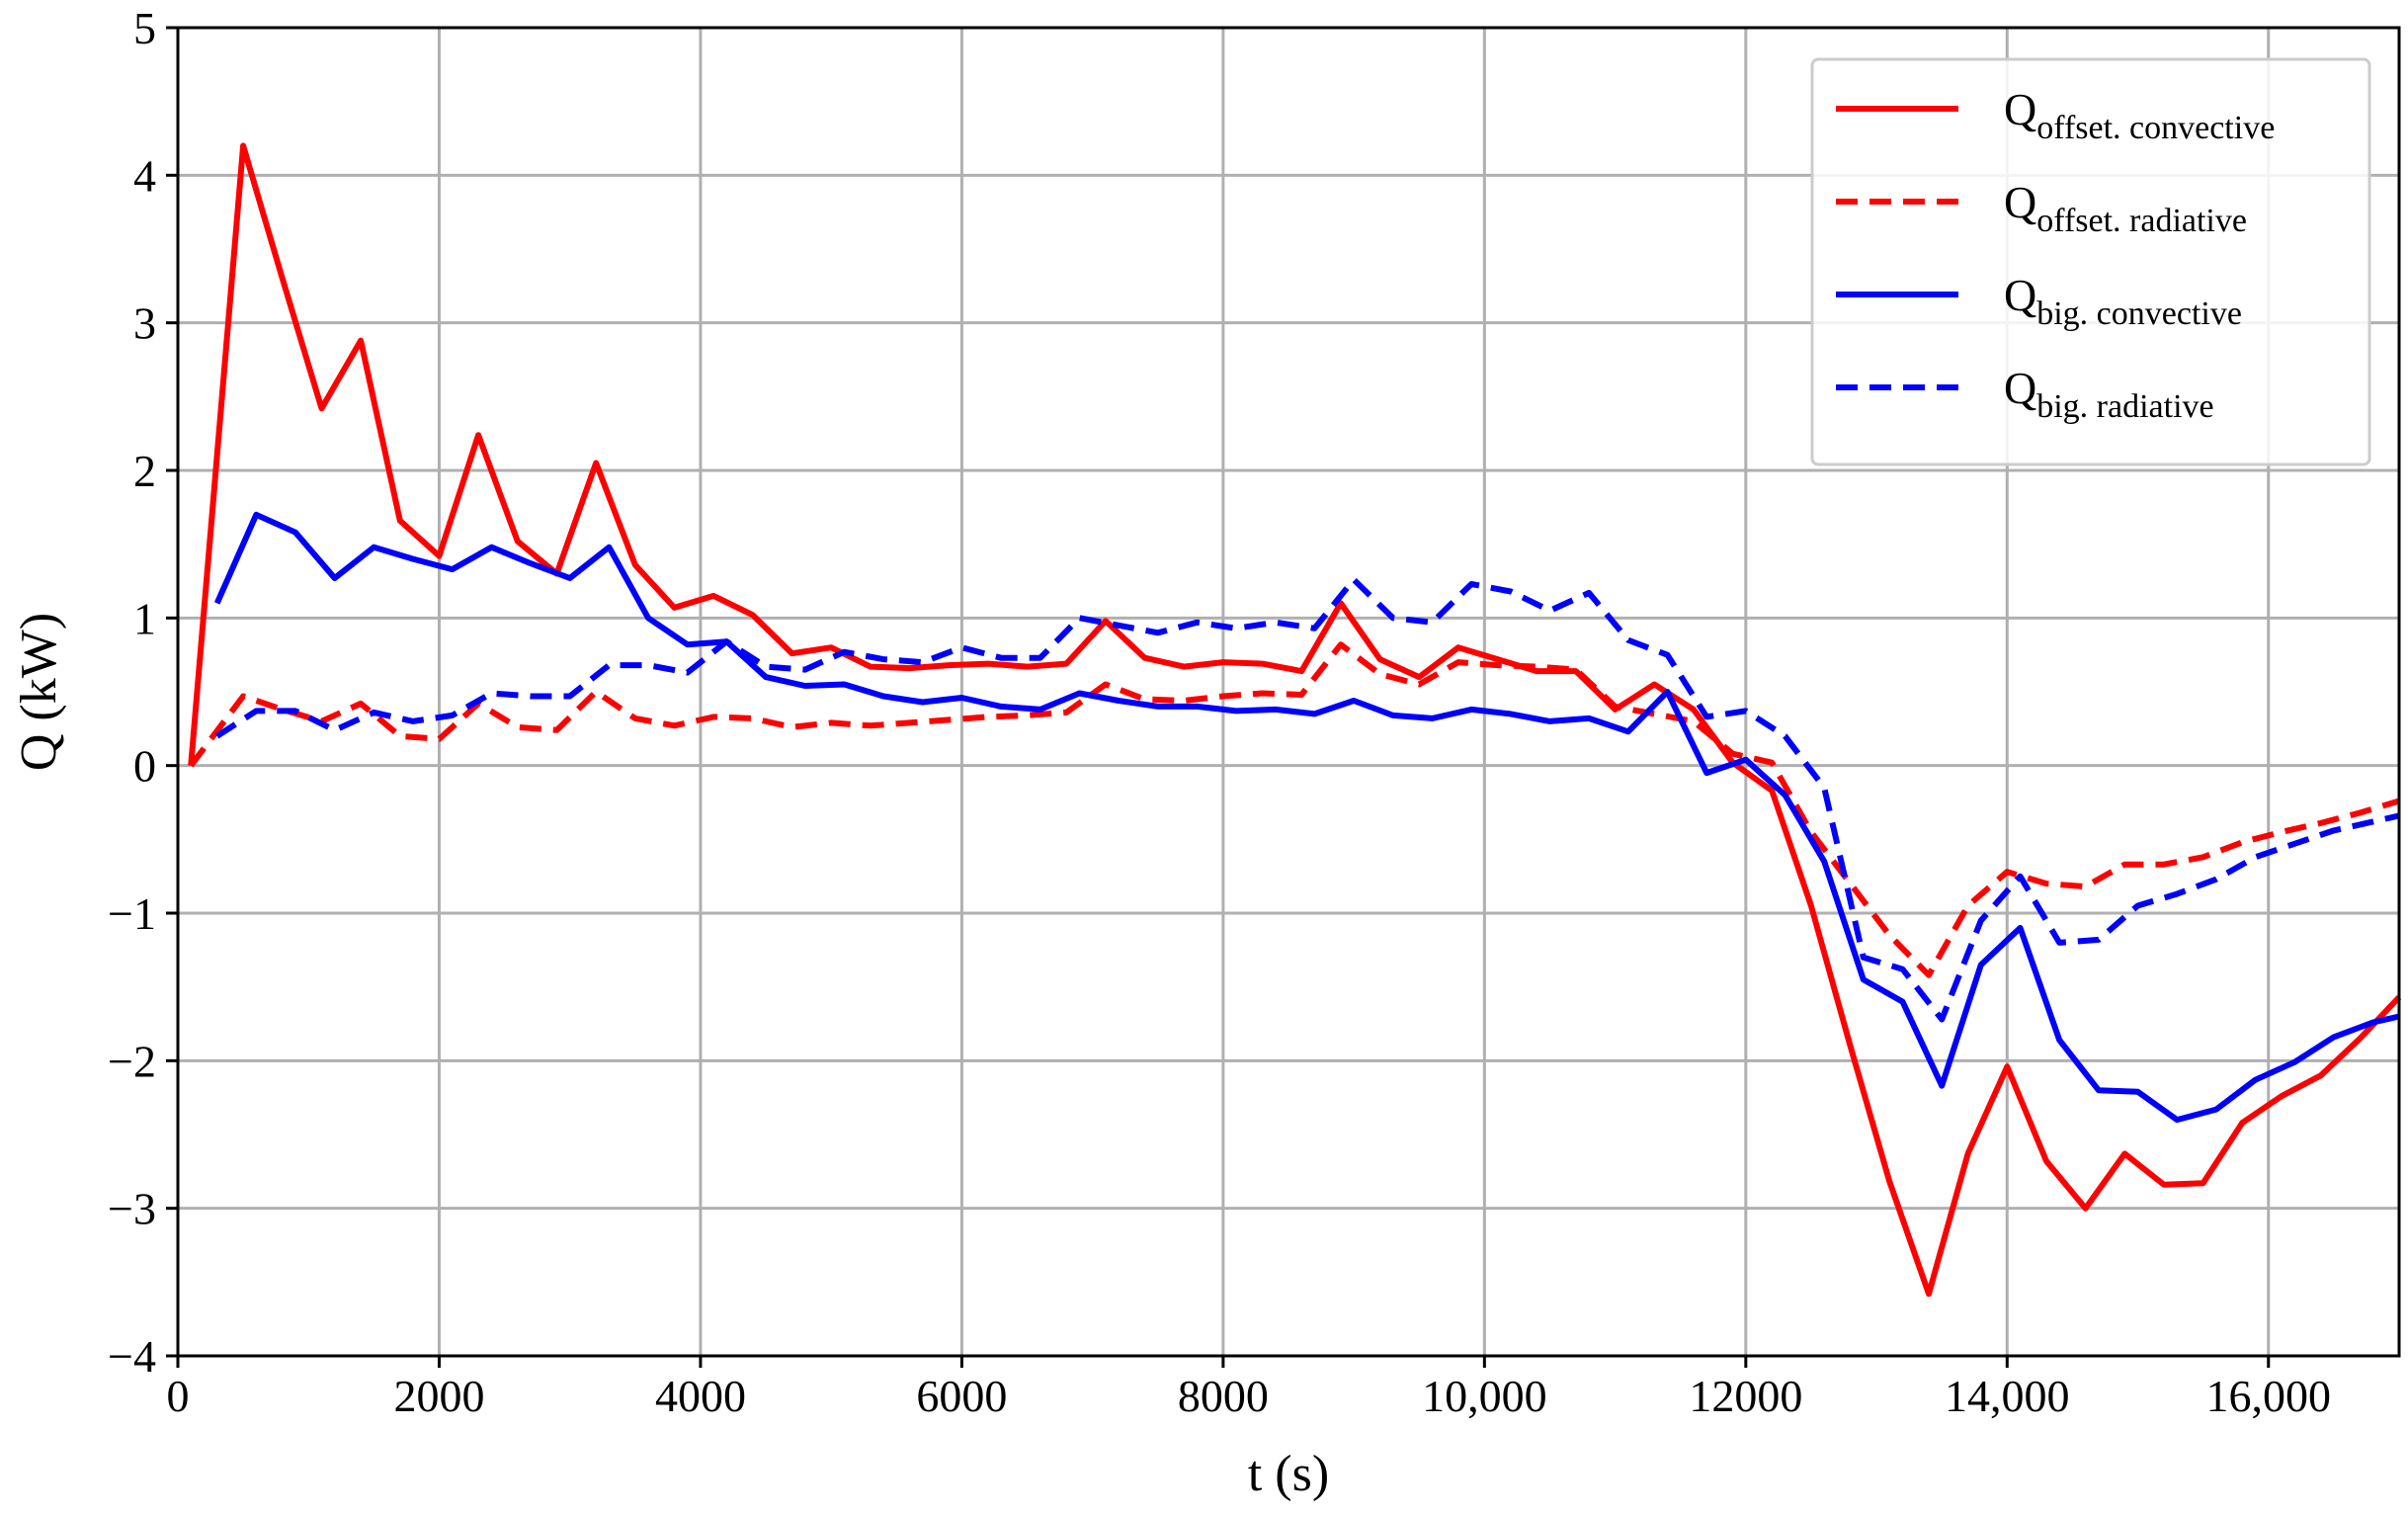 The image size is (2408, 1514). I want to click on x-tick-label: 2000, so click(438, 1396).